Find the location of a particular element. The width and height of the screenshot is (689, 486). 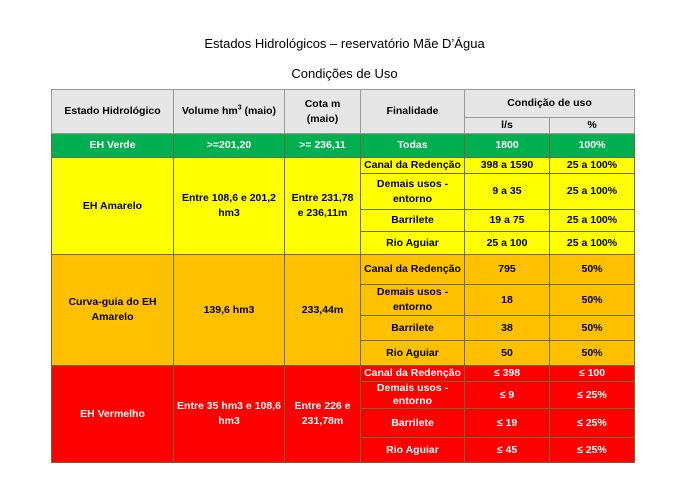

ls-cell: ≤ 45 is located at coordinates (507, 450).